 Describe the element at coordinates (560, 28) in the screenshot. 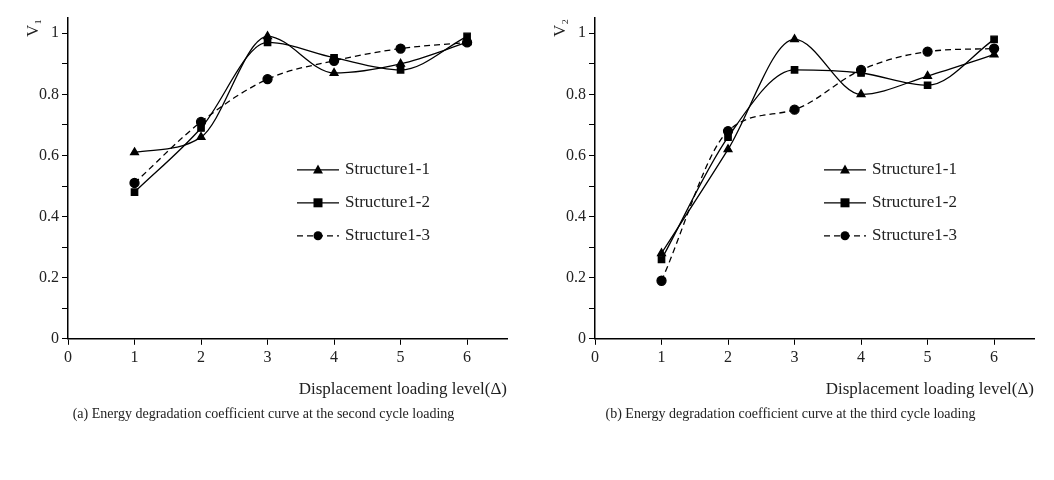

I see `y-axis-title: V₂` at that location.